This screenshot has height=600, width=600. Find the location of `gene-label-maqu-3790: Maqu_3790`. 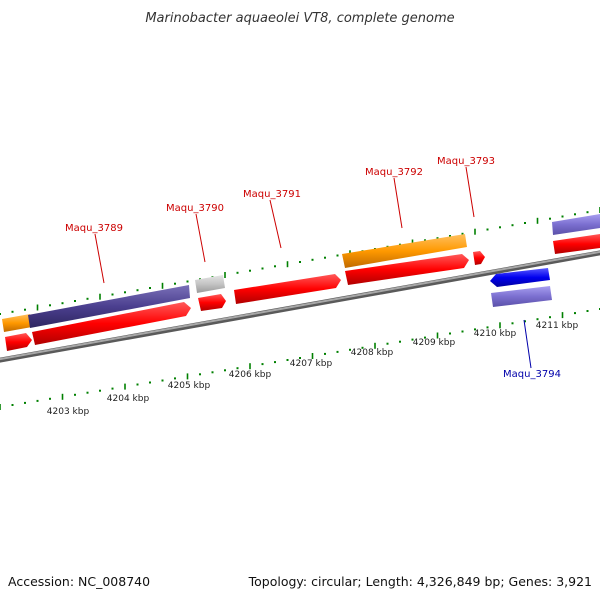

gene-label-maqu-3790: Maqu_3790 is located at coordinates (195, 208).